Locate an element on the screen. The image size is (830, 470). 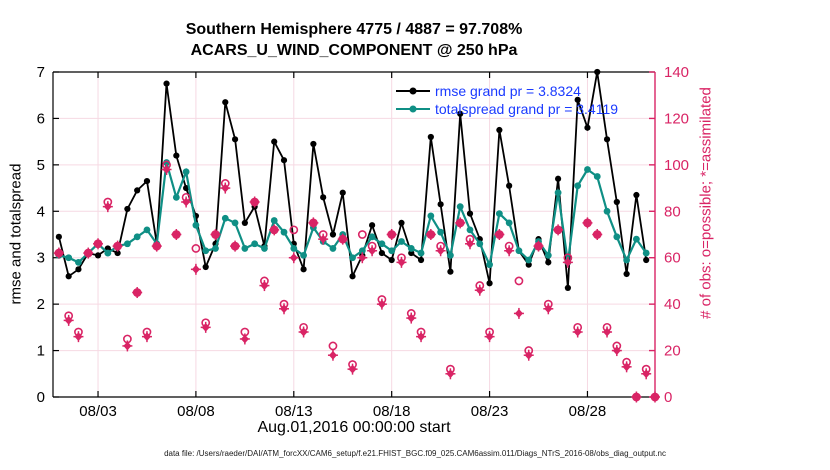
rmse-legend-marker is located at coordinates (413, 91).